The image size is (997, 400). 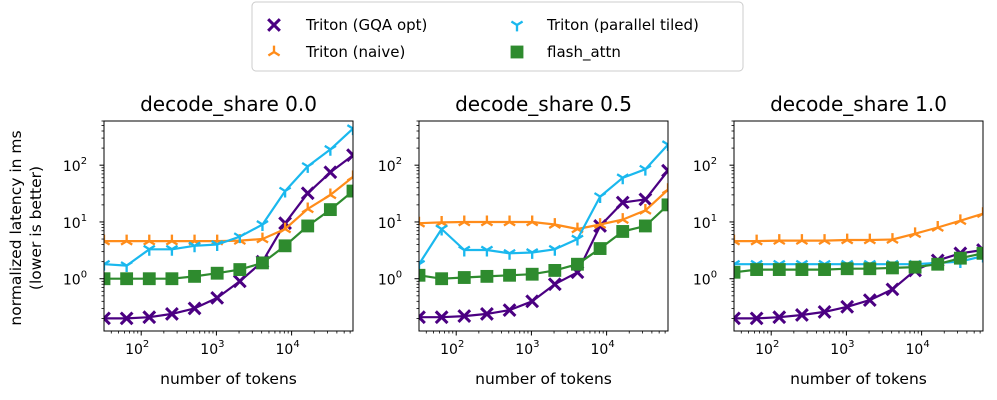 I want to click on legend-entry-gqa-opt: Triton (GQA opt), so click(x=346, y=25).